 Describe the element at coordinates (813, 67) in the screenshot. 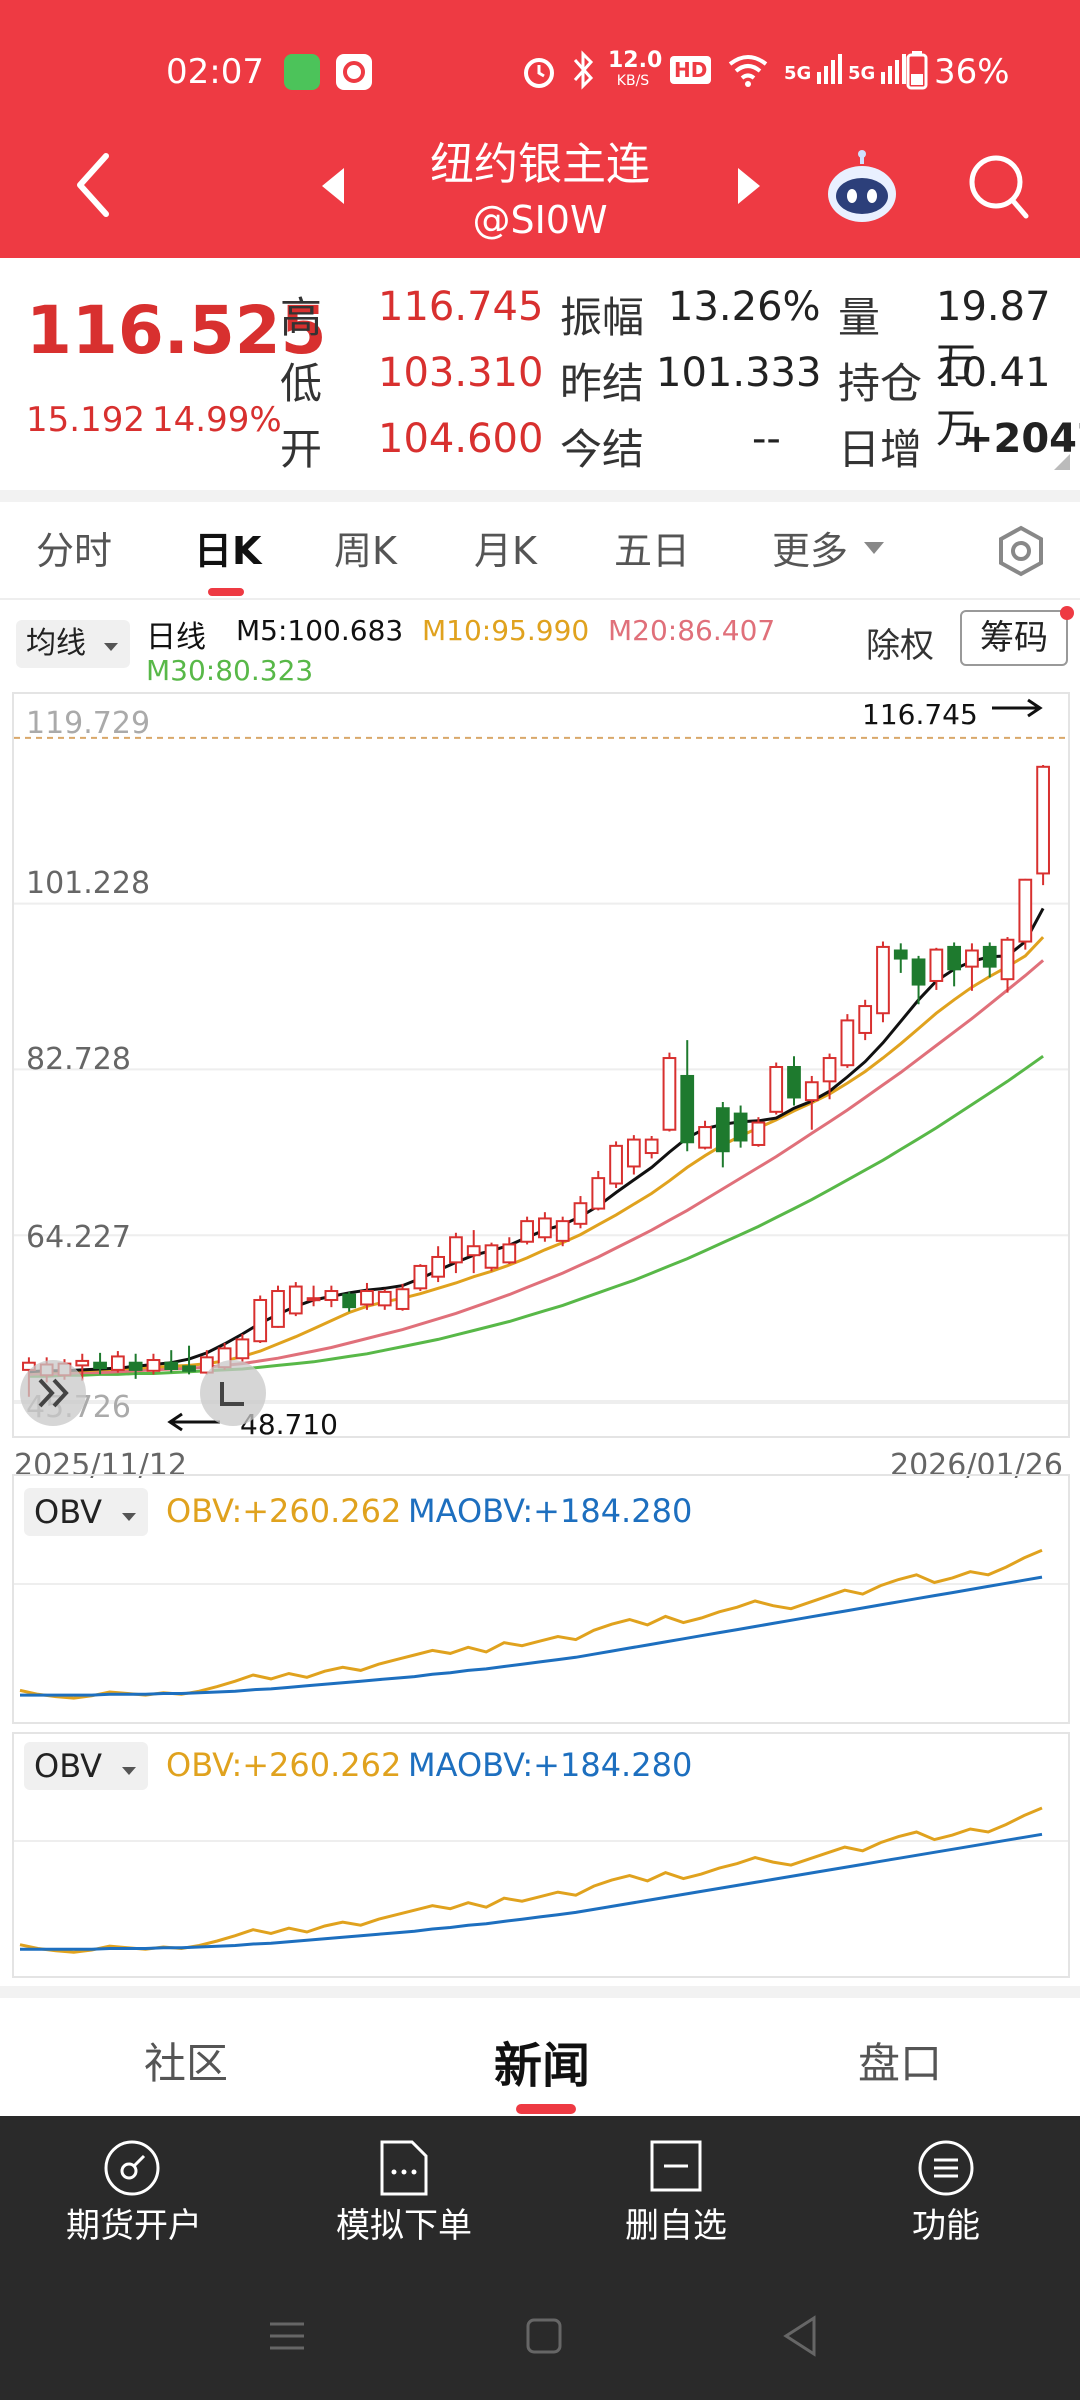

I see `signal-5g-1: 5G` at that location.